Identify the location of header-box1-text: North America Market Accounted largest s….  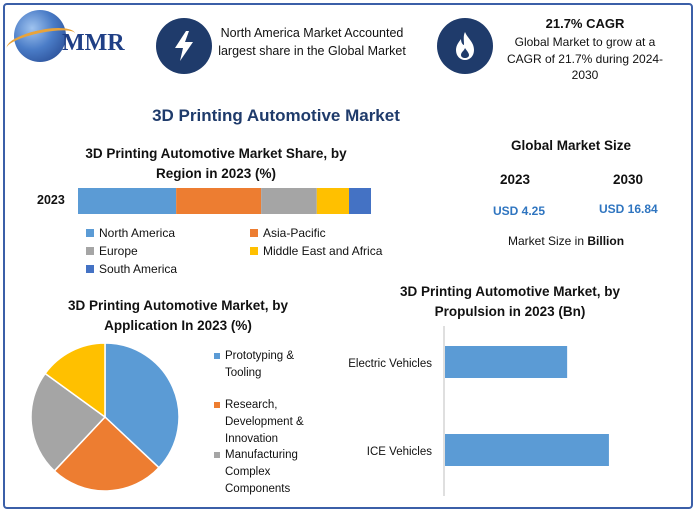
(312, 42).